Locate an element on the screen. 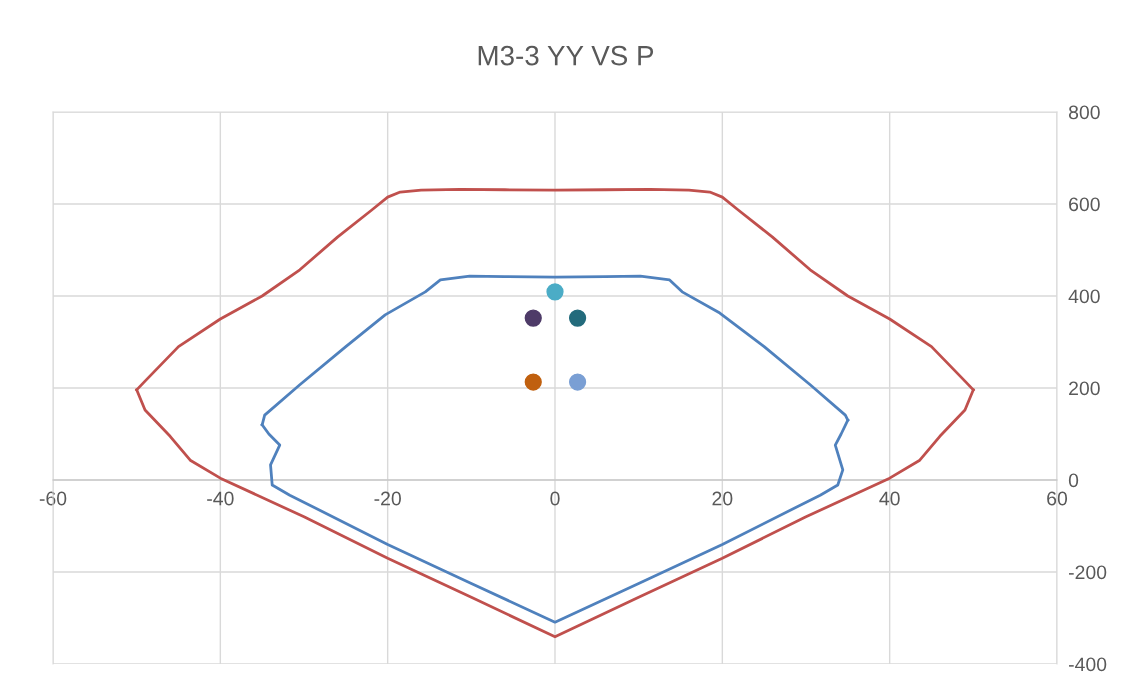  x-tick-label: -20 is located at coordinates (387, 498).